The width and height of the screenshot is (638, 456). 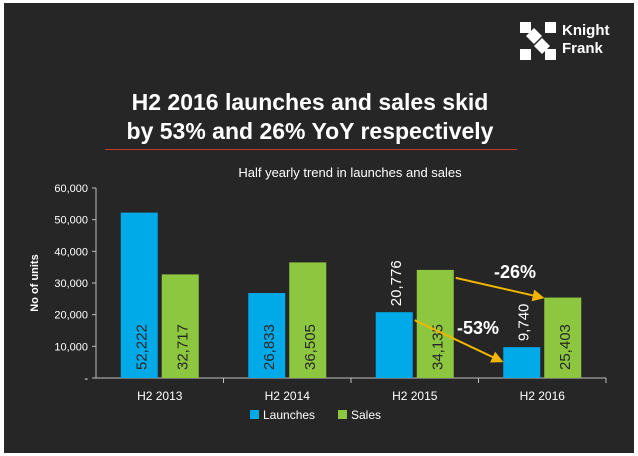 What do you see at coordinates (71, 347) in the screenshot?
I see `y-tick-label: 10,000` at bounding box center [71, 347].